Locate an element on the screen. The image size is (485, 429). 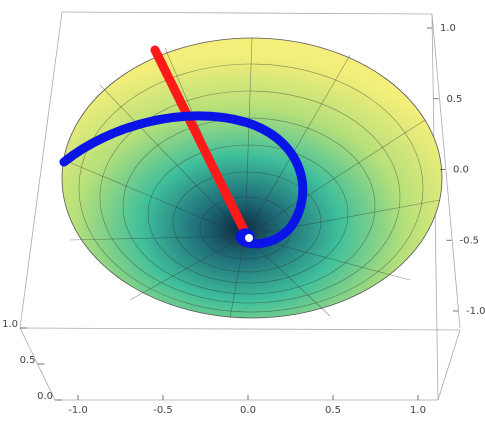
z-tick-label: 1.0 is located at coordinates (448, 28).